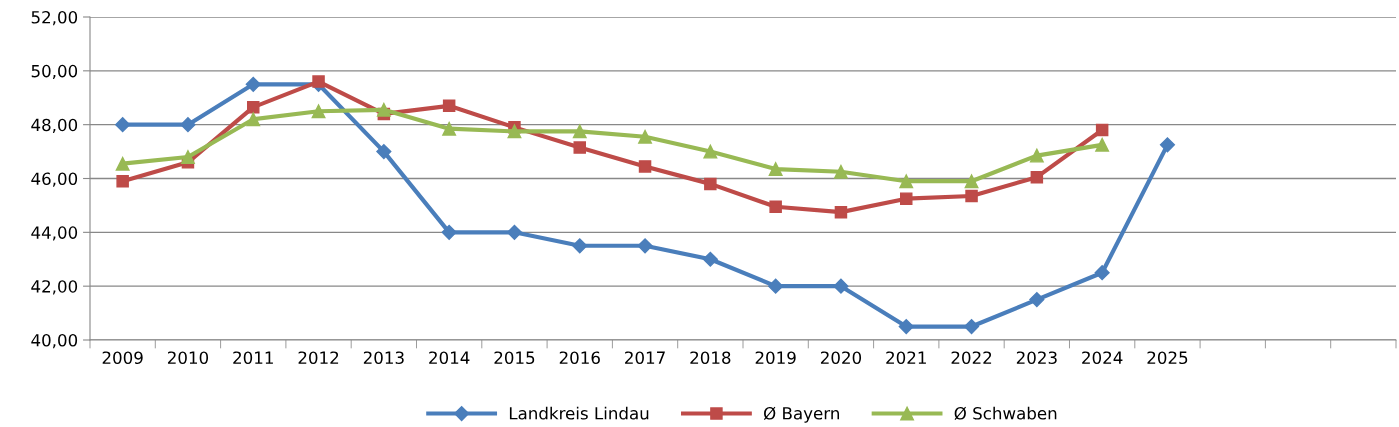  What do you see at coordinates (971, 358) in the screenshot?
I see `x-tick-label: 2022` at bounding box center [971, 358].